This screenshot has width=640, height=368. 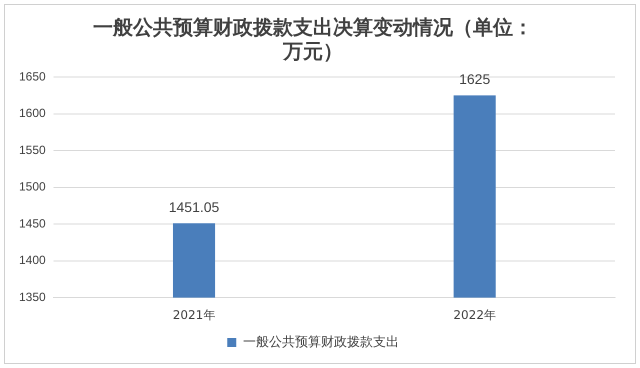 What do you see at coordinates (32, 297) in the screenshot?
I see `y-tick-label: 1350` at bounding box center [32, 297].